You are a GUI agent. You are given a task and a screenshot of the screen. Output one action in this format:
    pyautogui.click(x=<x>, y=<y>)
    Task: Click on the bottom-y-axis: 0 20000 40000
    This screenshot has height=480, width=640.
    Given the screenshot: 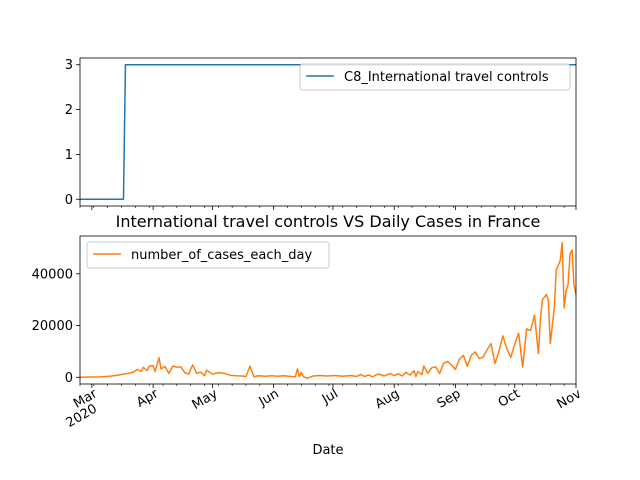 What is the action you would take?
    pyautogui.click(x=56, y=326)
    